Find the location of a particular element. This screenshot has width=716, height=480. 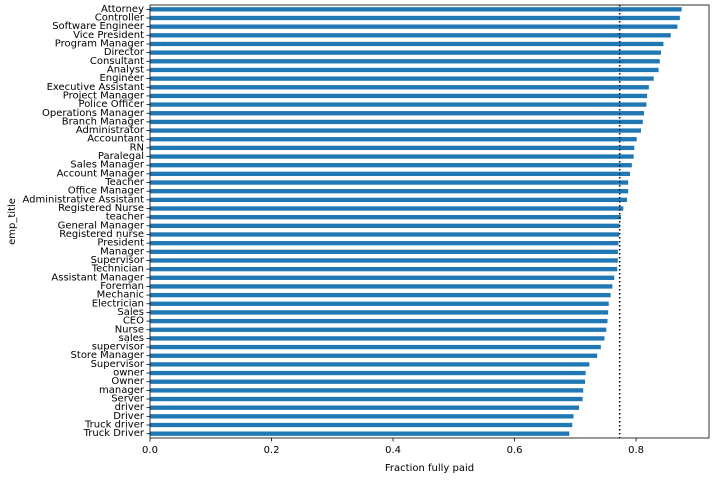

x-tick-label: 0.8 is located at coordinates (636, 450).